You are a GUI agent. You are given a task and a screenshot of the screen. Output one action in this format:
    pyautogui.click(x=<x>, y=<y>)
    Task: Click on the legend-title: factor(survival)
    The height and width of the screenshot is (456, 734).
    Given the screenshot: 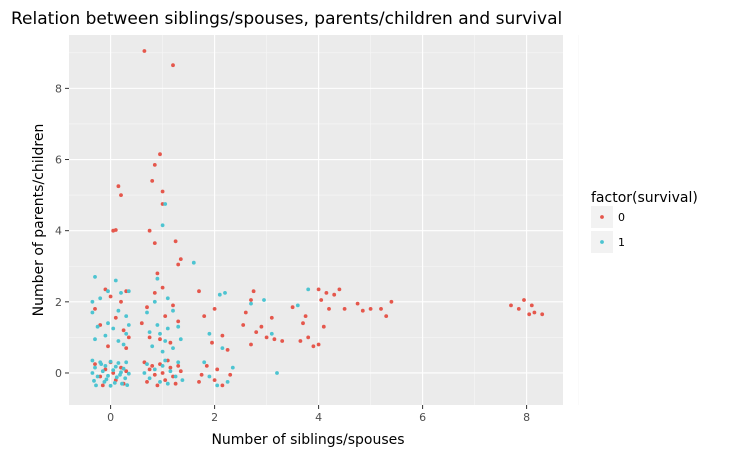 What is the action you would take?
    pyautogui.click(x=644, y=198)
    